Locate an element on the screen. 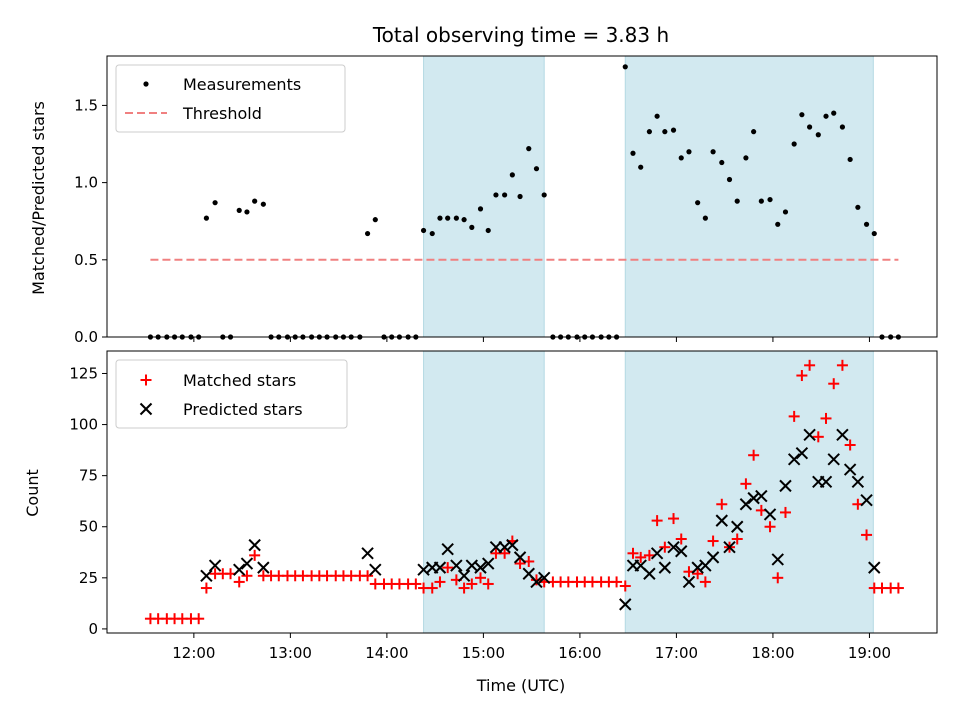 The image size is (960, 725). top-legend: Measurements Threshold is located at coordinates (230, 98).